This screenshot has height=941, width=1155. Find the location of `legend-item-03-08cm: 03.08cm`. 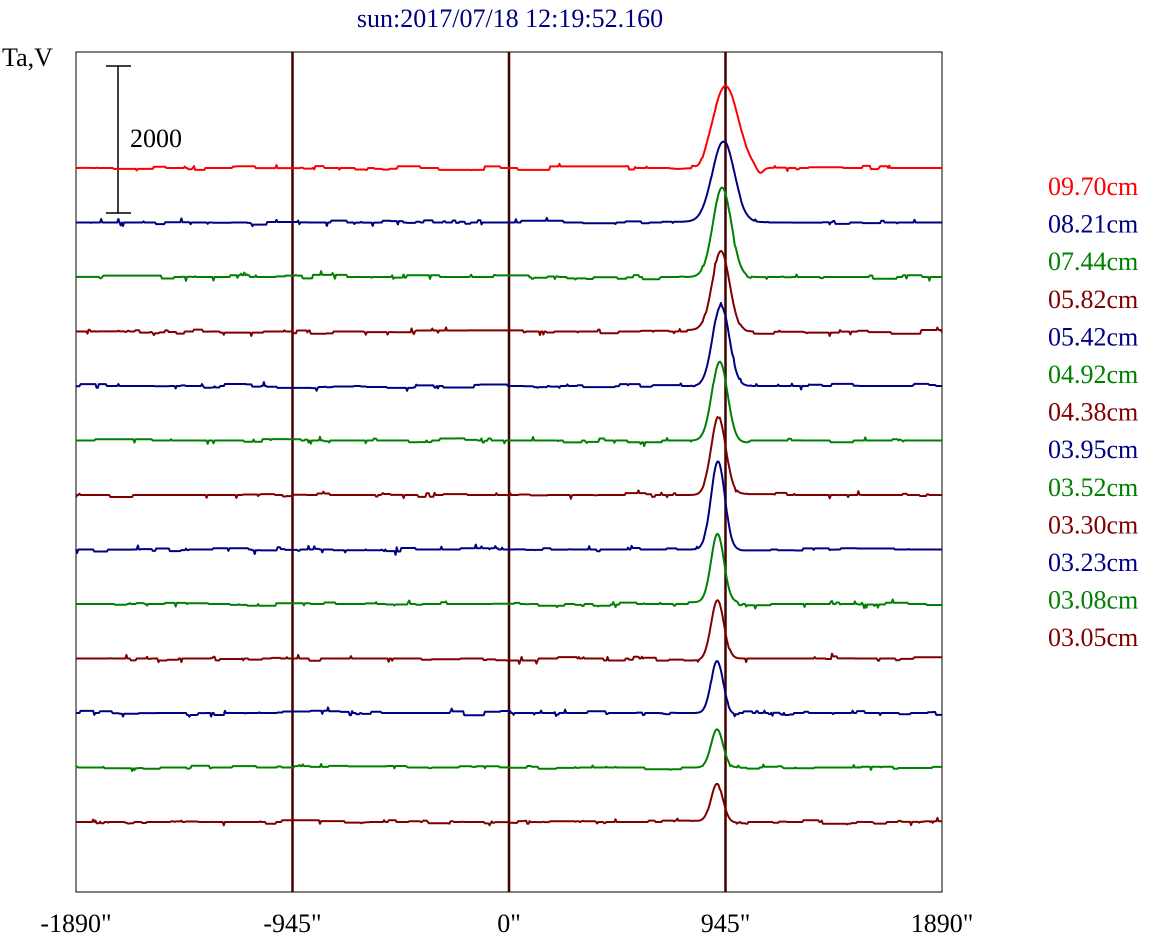

legend-item-03-08cm: 03.08cm is located at coordinates (1093, 600).